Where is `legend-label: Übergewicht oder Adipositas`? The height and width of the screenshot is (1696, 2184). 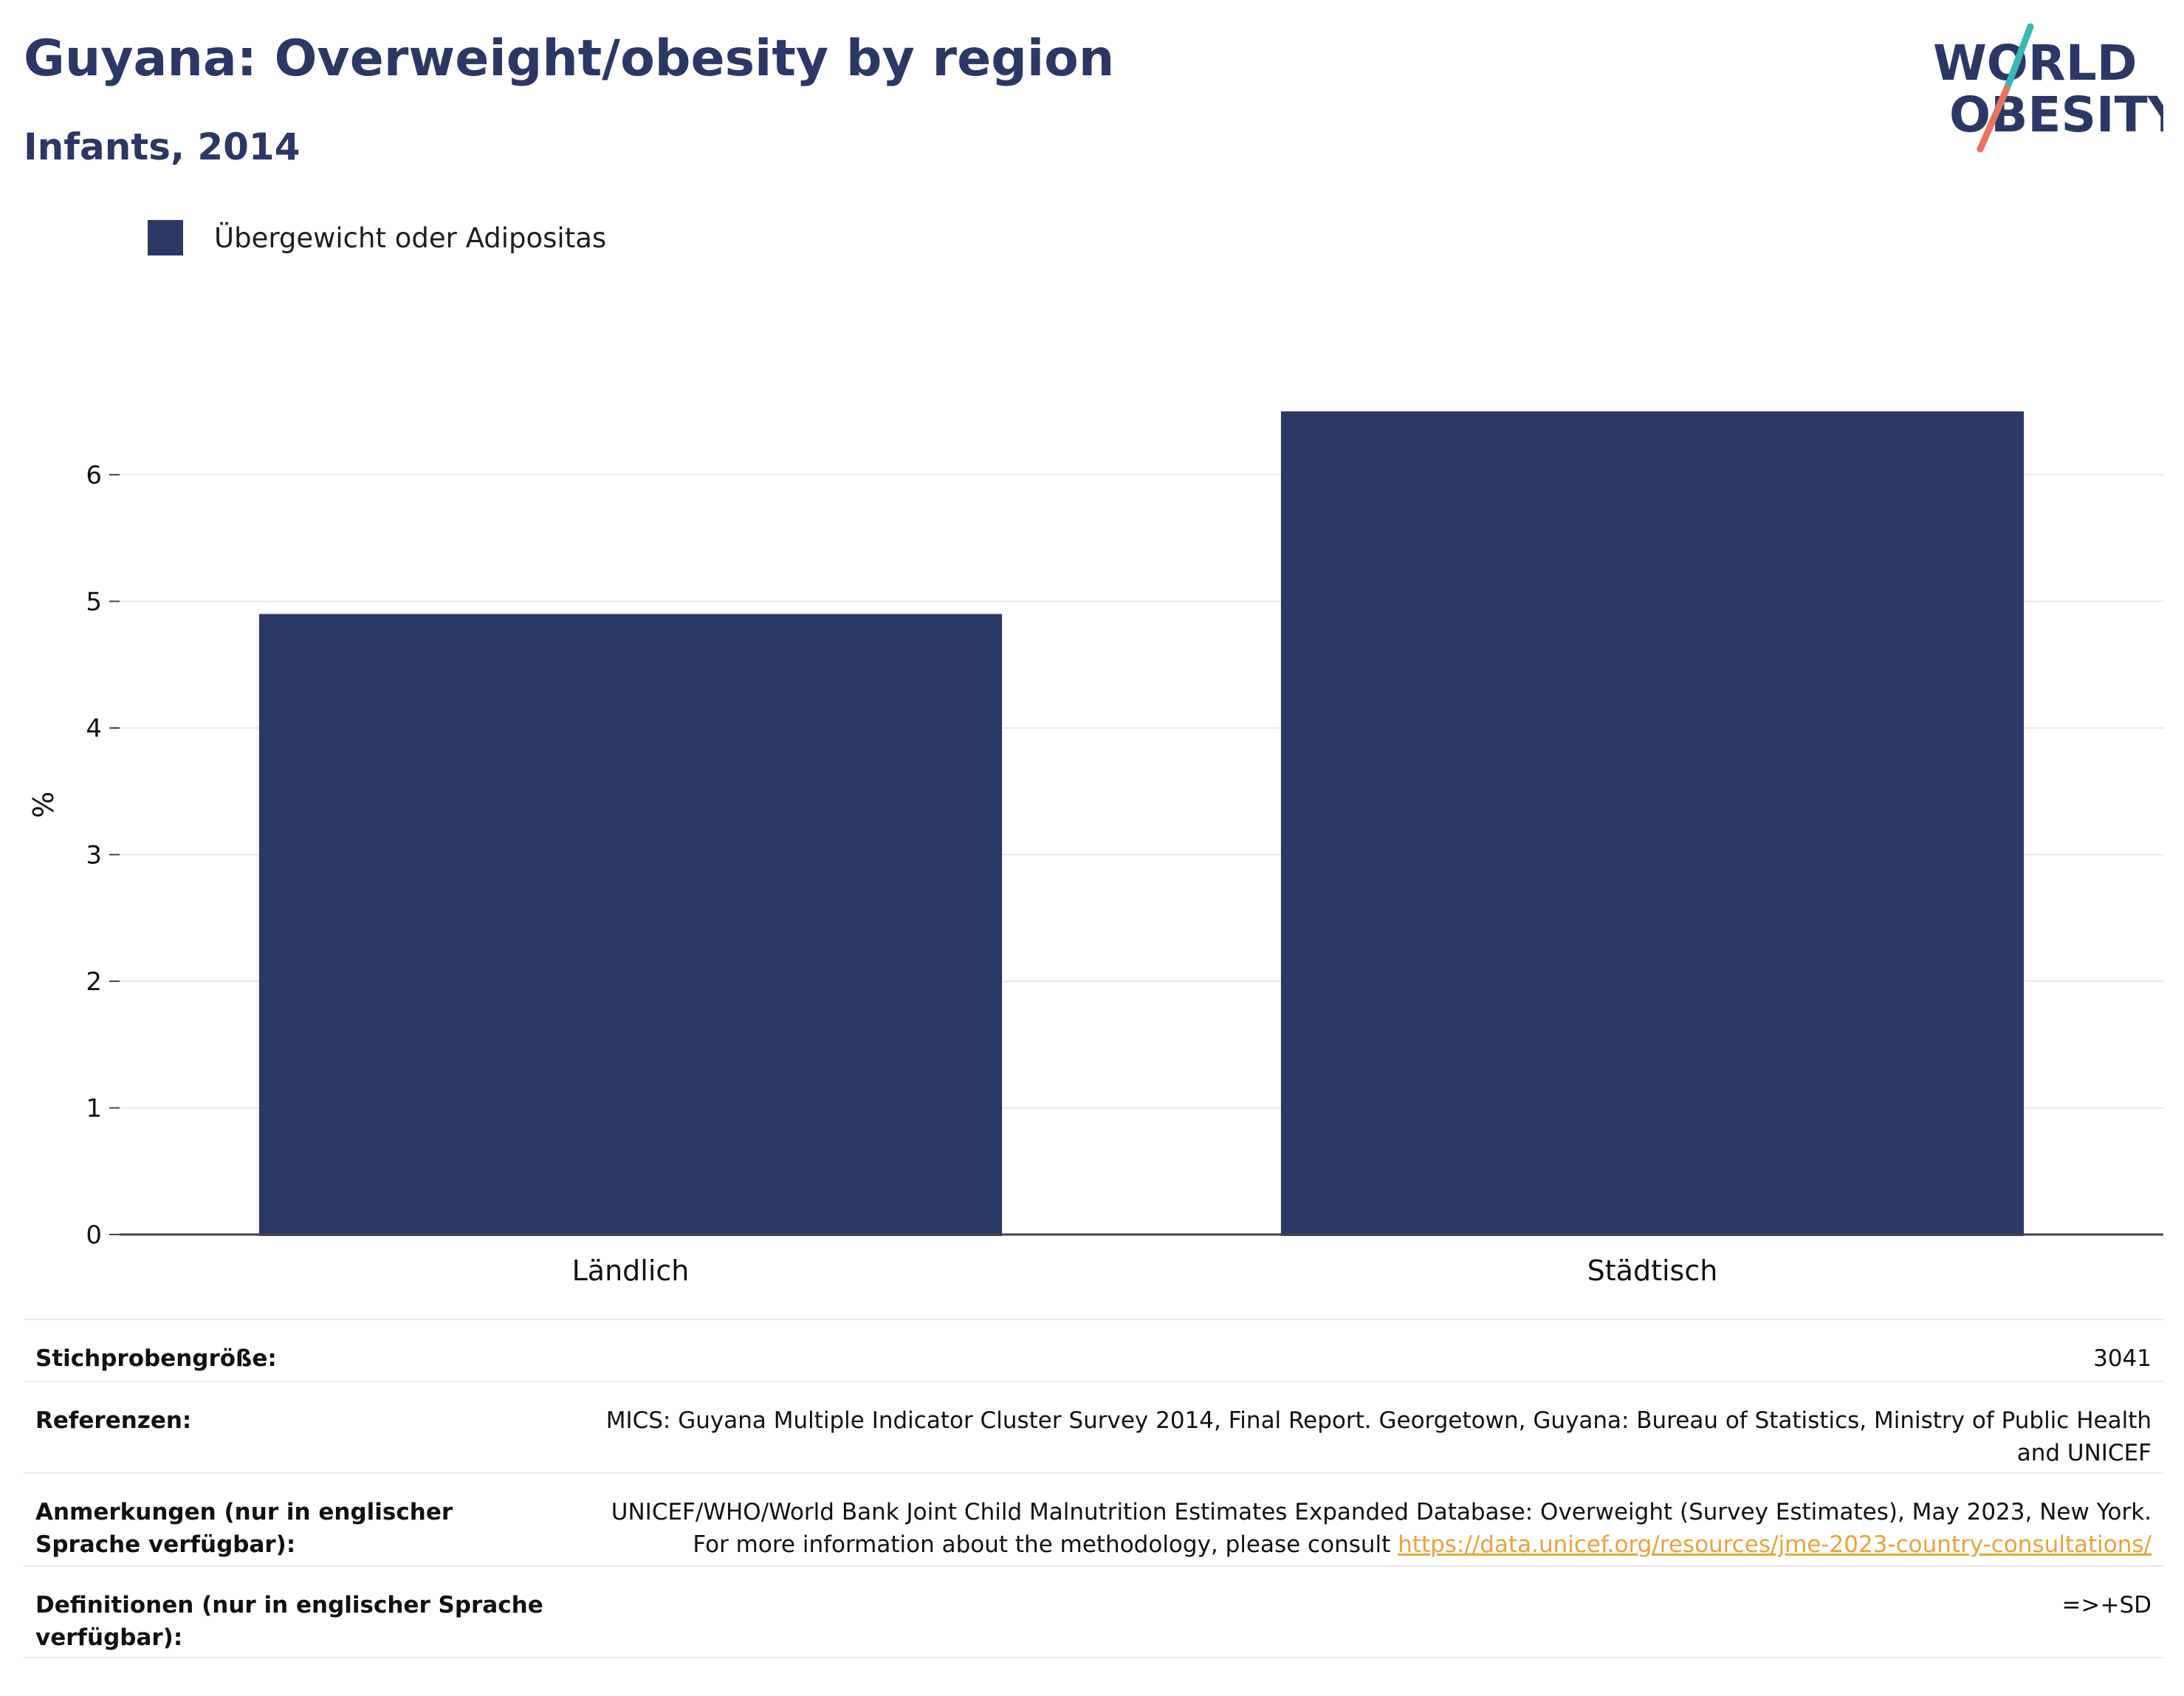 legend-label: Übergewicht oder Adipositas is located at coordinates (411, 238).